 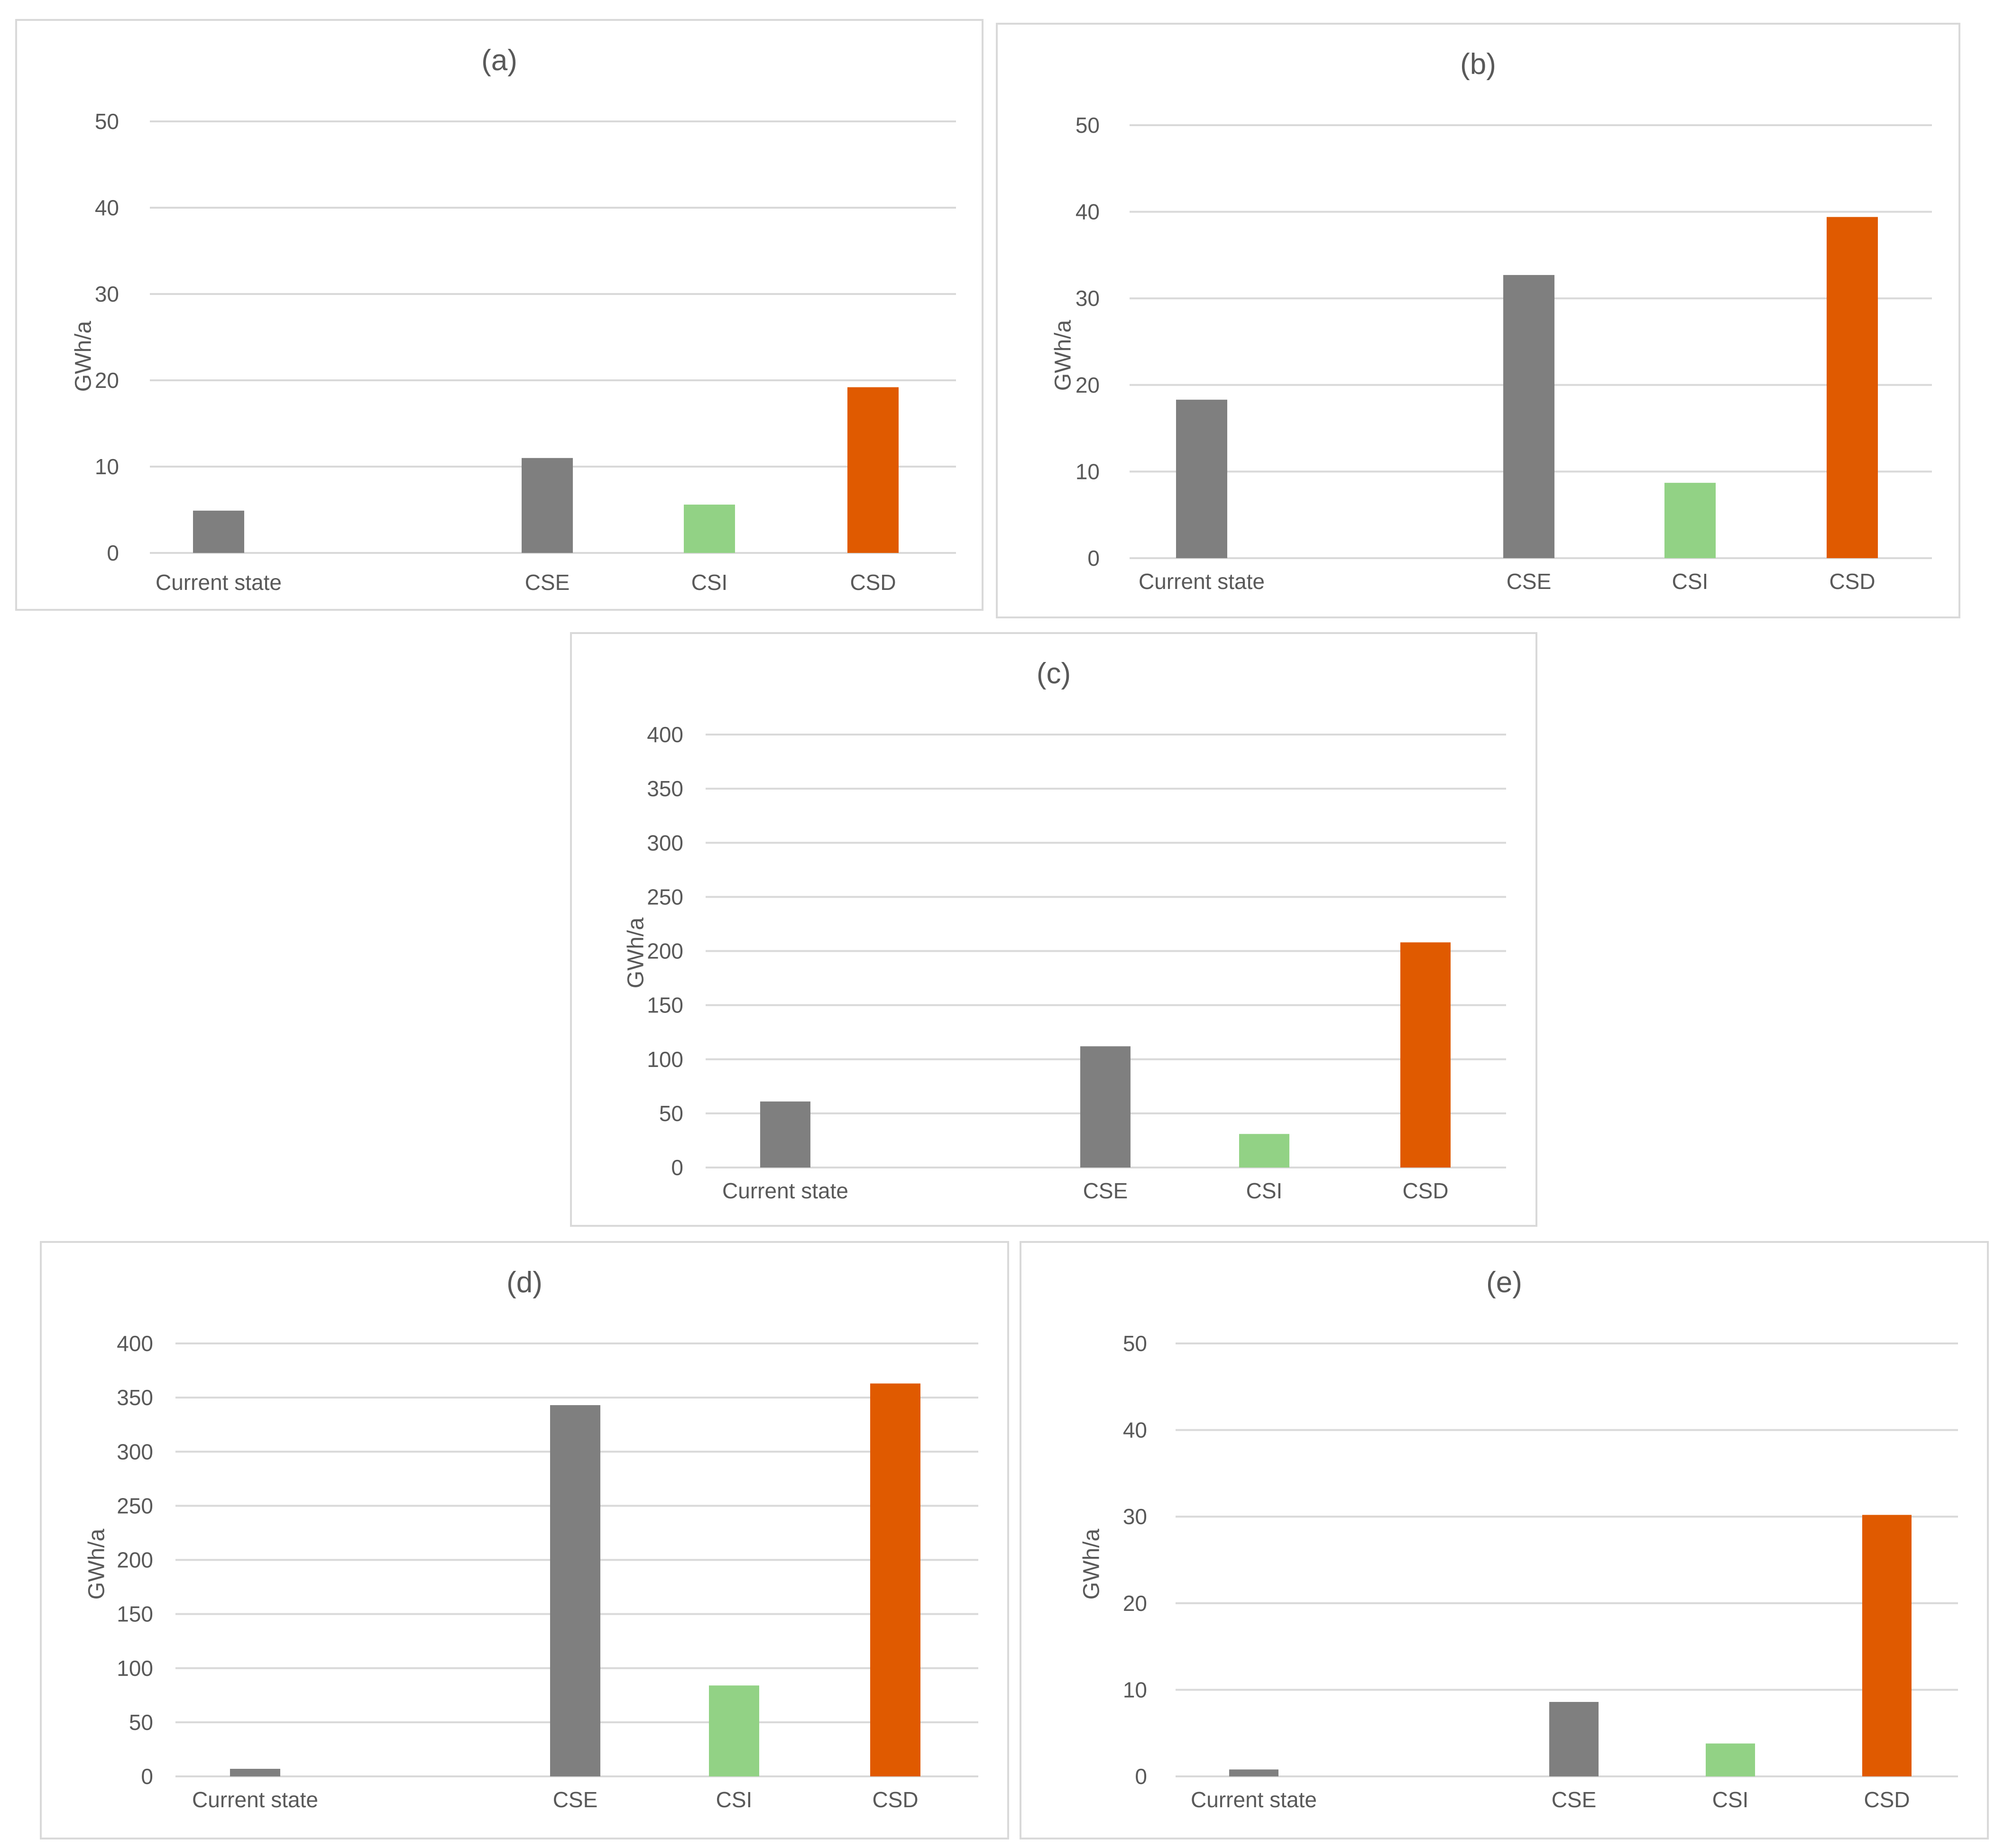 What do you see at coordinates (1504, 1282) in the screenshot?
I see `chart-title: (e)` at bounding box center [1504, 1282].